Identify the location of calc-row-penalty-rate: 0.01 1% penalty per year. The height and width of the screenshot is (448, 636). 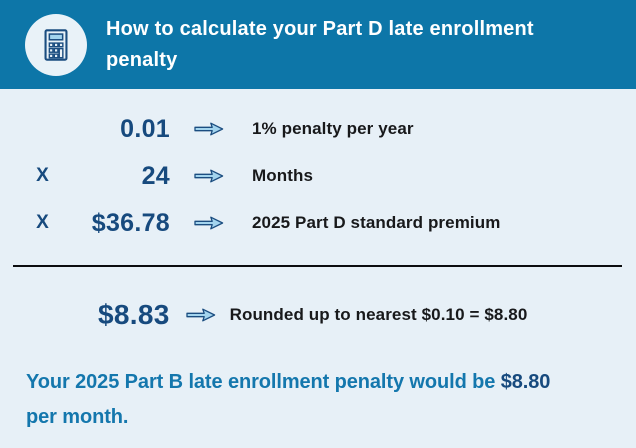
(318, 129).